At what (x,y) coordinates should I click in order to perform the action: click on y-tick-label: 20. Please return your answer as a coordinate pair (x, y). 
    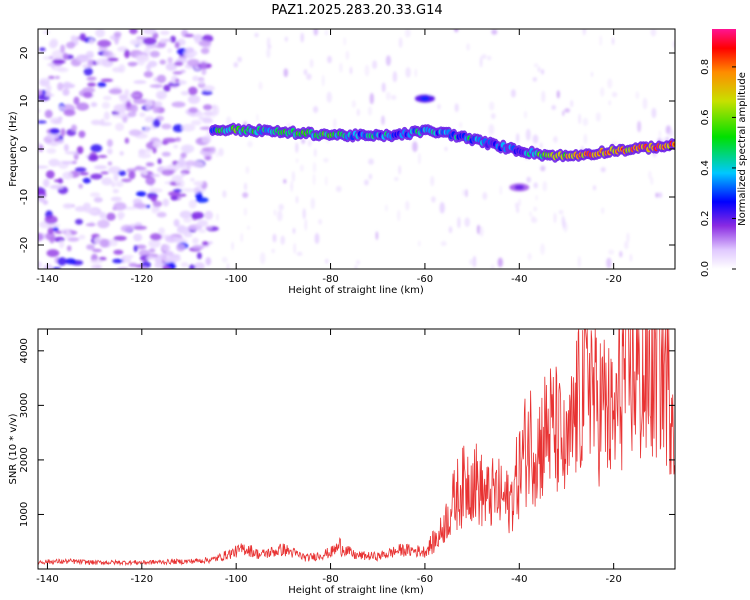
    Looking at the image, I should click on (24, 53).